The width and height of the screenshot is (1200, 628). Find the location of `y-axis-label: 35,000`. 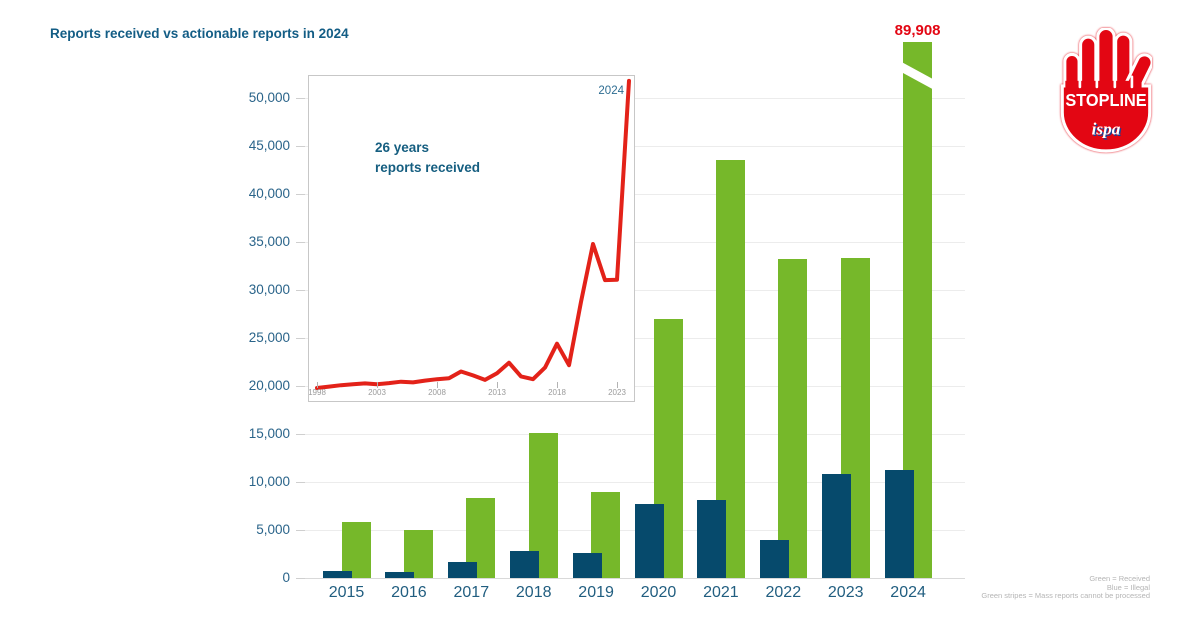

y-axis-label: 35,000 is located at coordinates (269, 241).